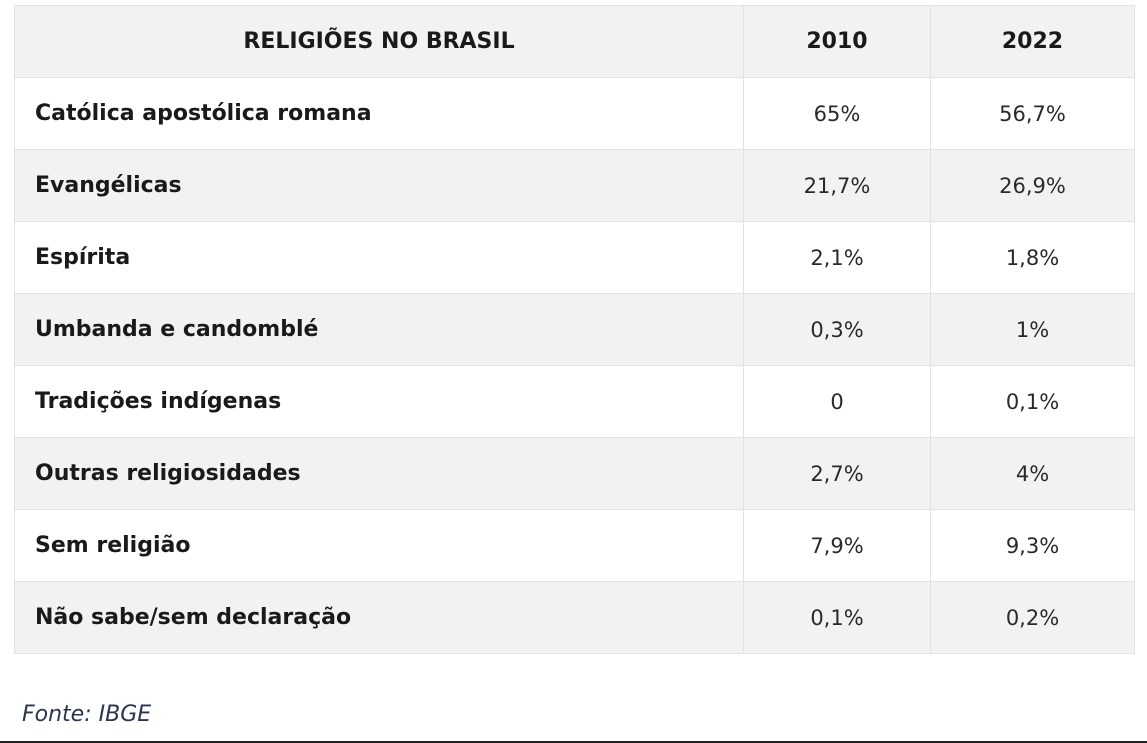 This screenshot has height=743, width=1147. Describe the element at coordinates (837, 401) in the screenshot. I see `value-2010: 0` at that location.